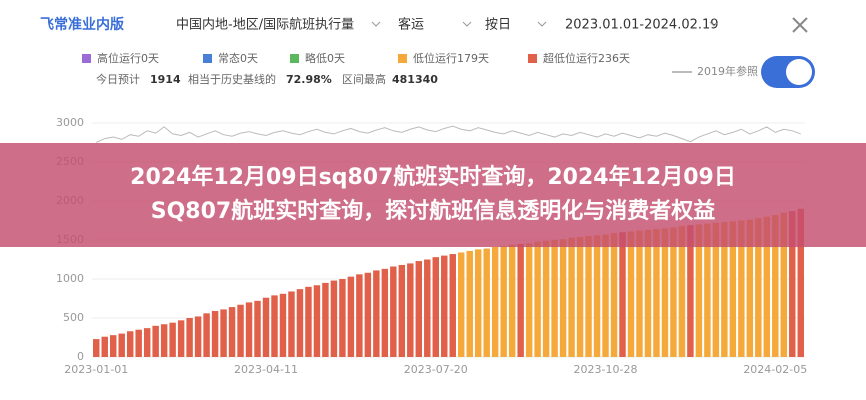 This screenshot has width=866, height=400. What do you see at coordinates (82, 24) in the screenshot?
I see `logo: 飞常准业内版` at bounding box center [82, 24].